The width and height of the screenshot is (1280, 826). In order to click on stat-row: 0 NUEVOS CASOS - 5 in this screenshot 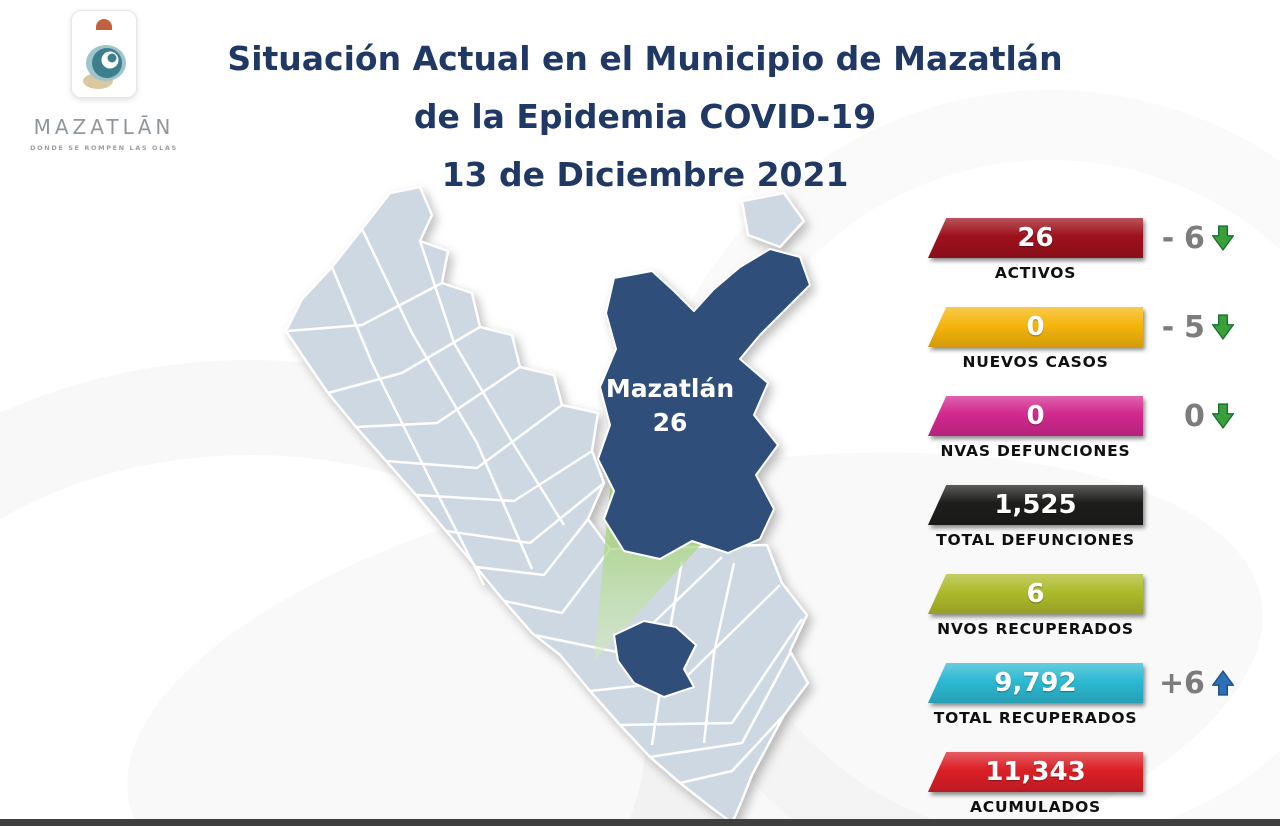, I will do `click(1100, 339)`.